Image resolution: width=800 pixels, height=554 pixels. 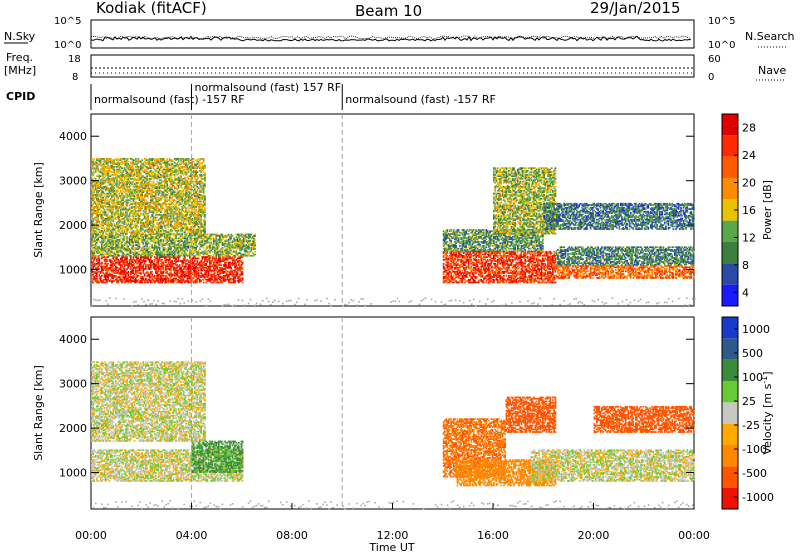 I want to click on beam-title: Beam 10, so click(x=388, y=11).